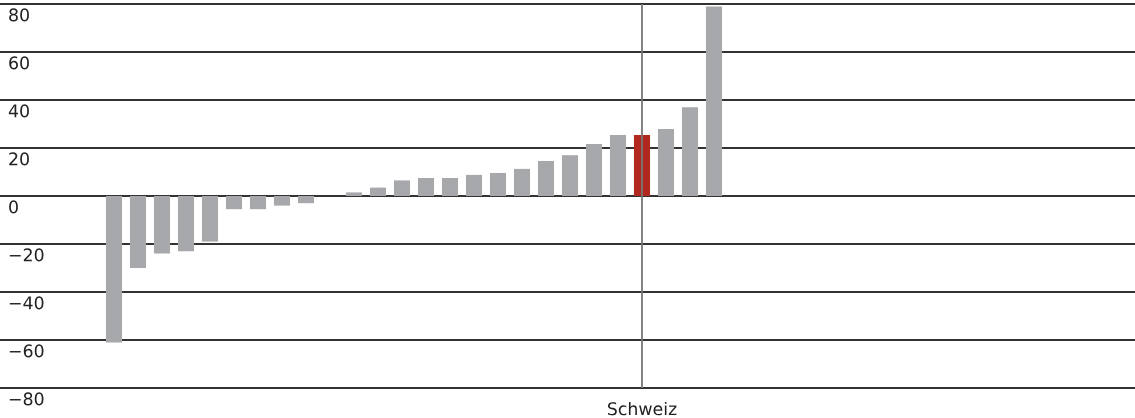 The image size is (1135, 418). What do you see at coordinates (19, 159) in the screenshot?
I see `y-tick-label: 20` at bounding box center [19, 159].